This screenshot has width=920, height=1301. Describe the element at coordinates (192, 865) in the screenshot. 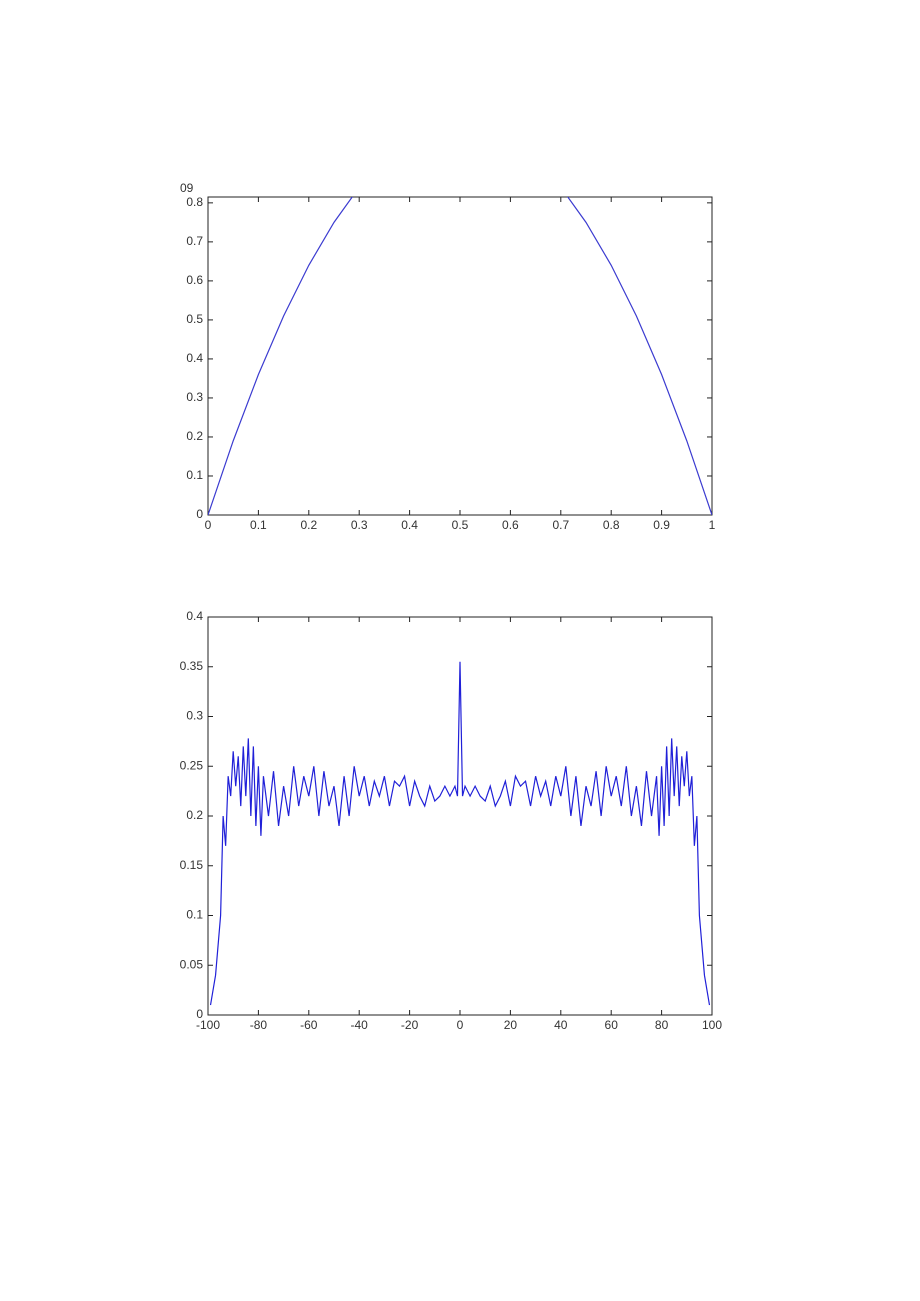

I see `y-tick-label: 0.15` at that location.